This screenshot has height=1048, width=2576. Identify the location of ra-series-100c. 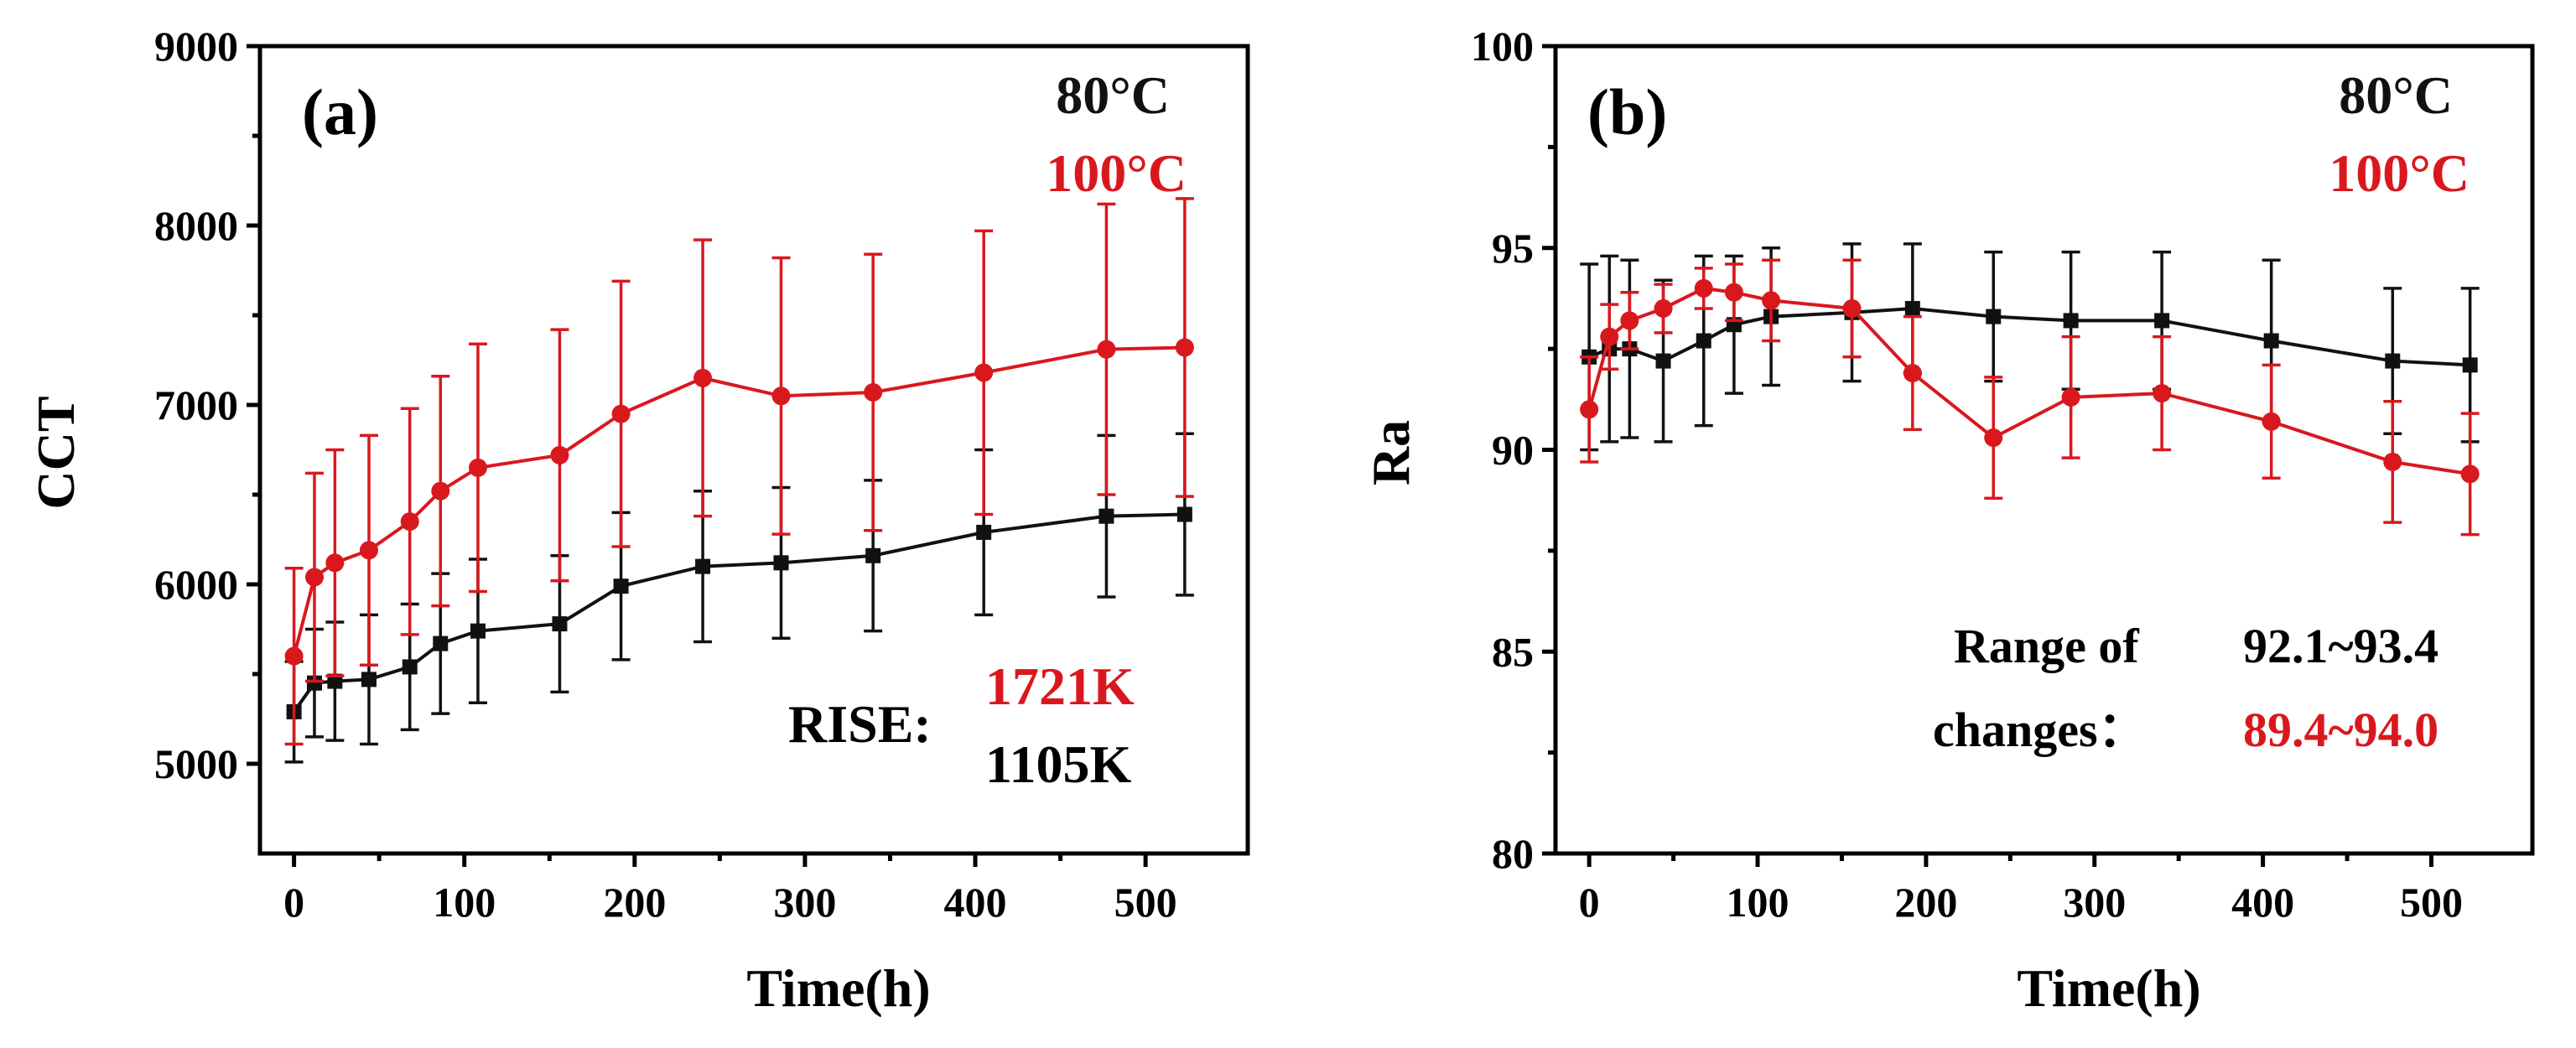
(2030, 398).